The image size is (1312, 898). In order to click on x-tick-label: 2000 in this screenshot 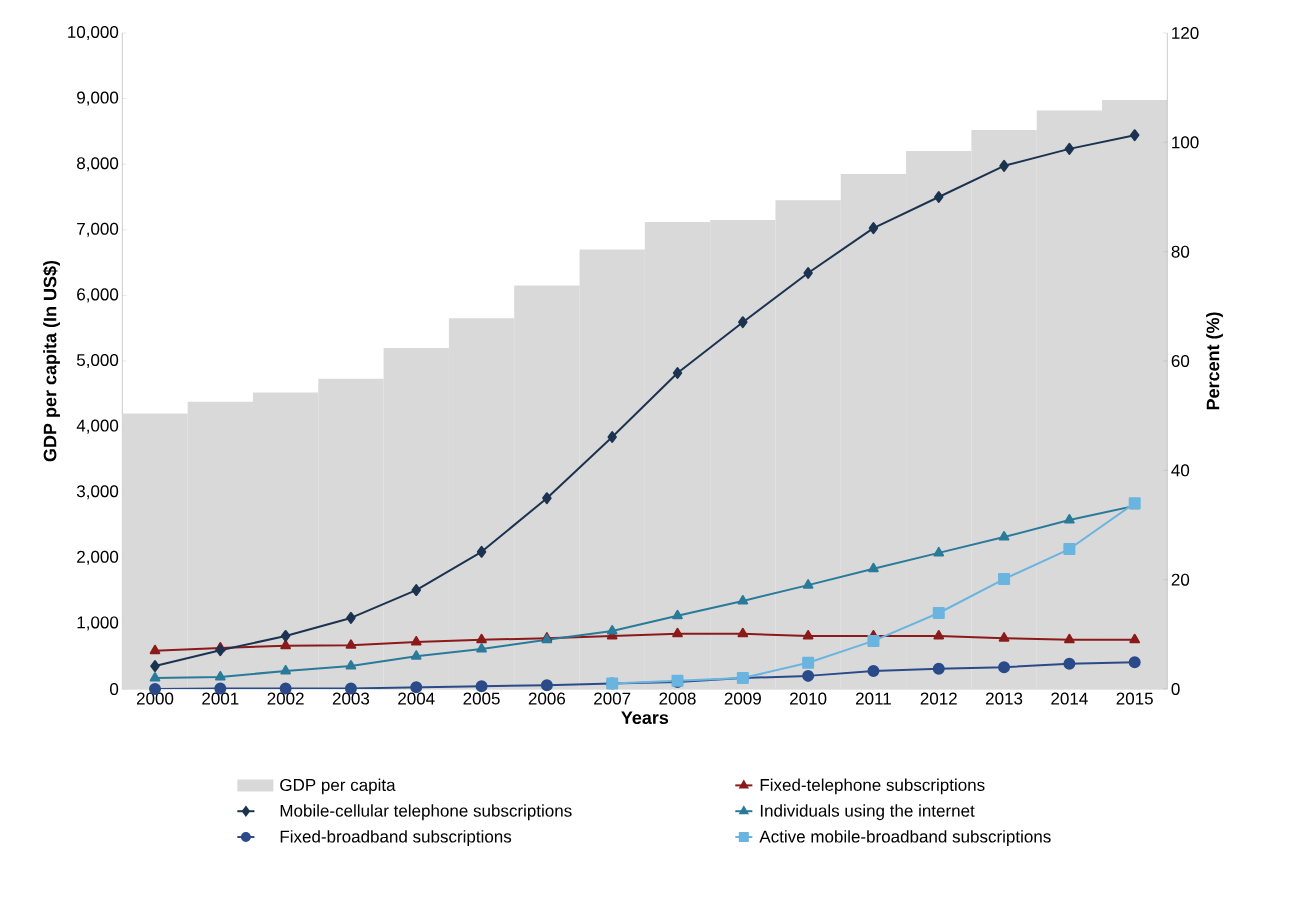, I will do `click(155, 698)`.